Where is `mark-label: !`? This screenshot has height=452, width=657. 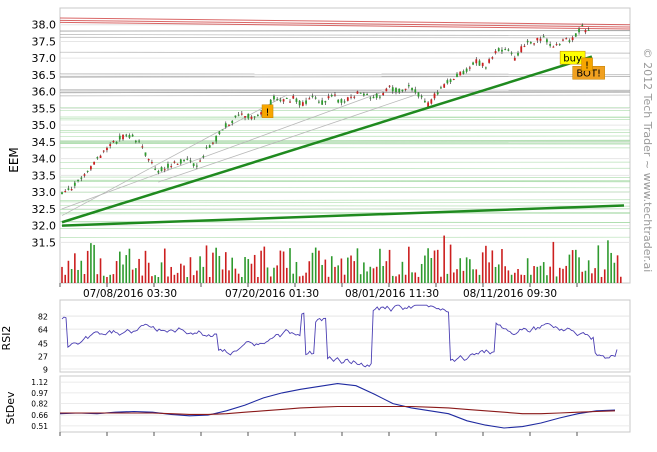 mark-label: ! is located at coordinates (587, 65).